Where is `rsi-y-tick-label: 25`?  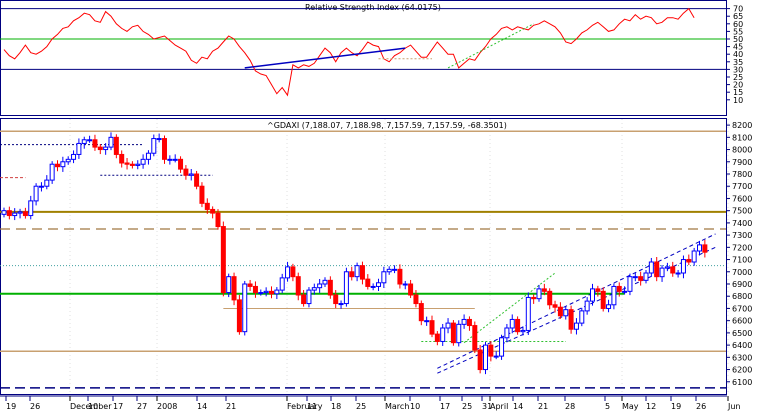
rsi-y-tick-label: 25 is located at coordinates (738, 77).